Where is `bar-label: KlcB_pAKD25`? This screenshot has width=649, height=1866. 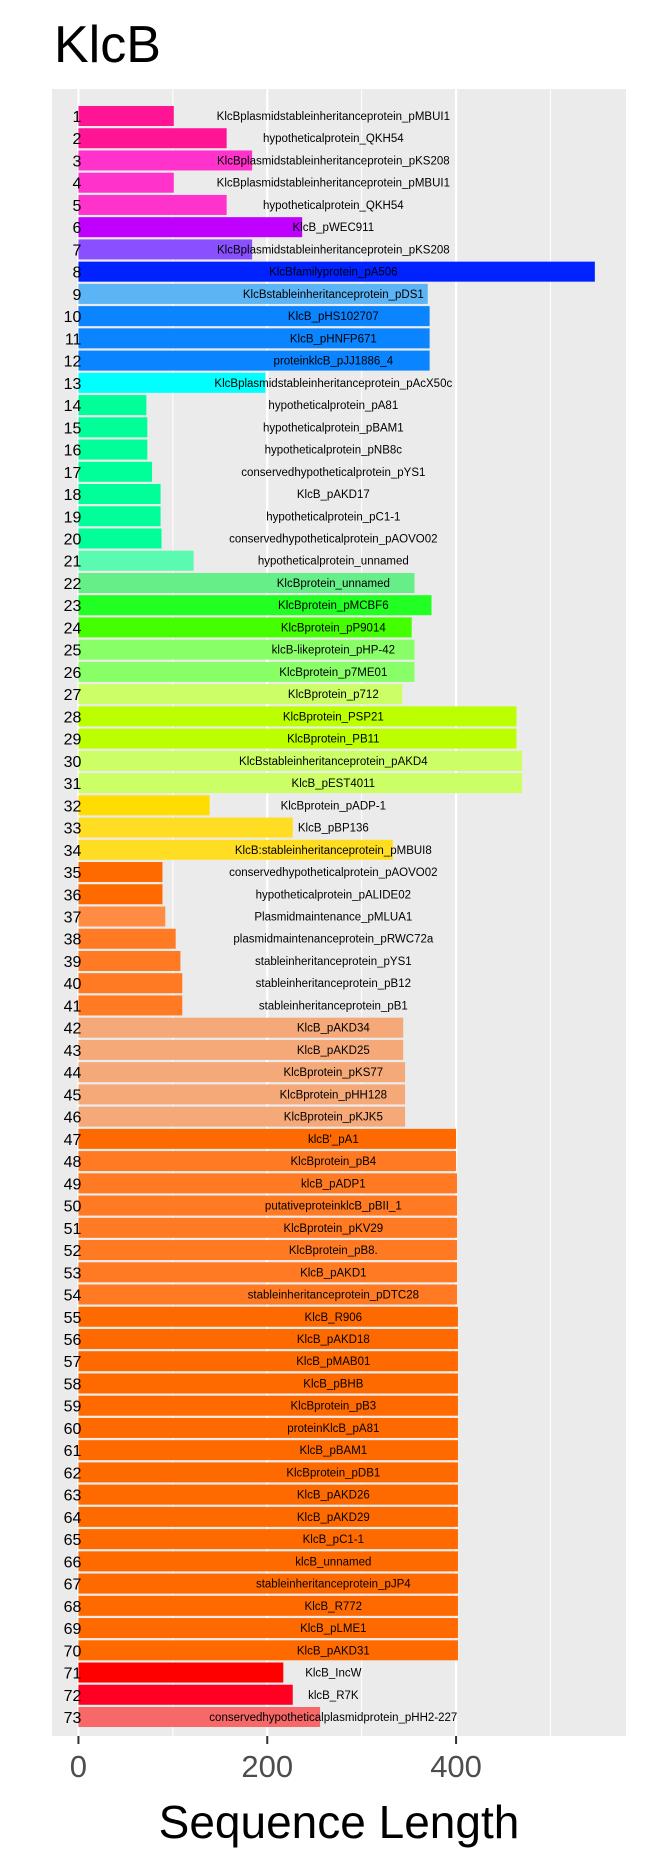 bar-label: KlcB_pAKD25 is located at coordinates (333, 1051).